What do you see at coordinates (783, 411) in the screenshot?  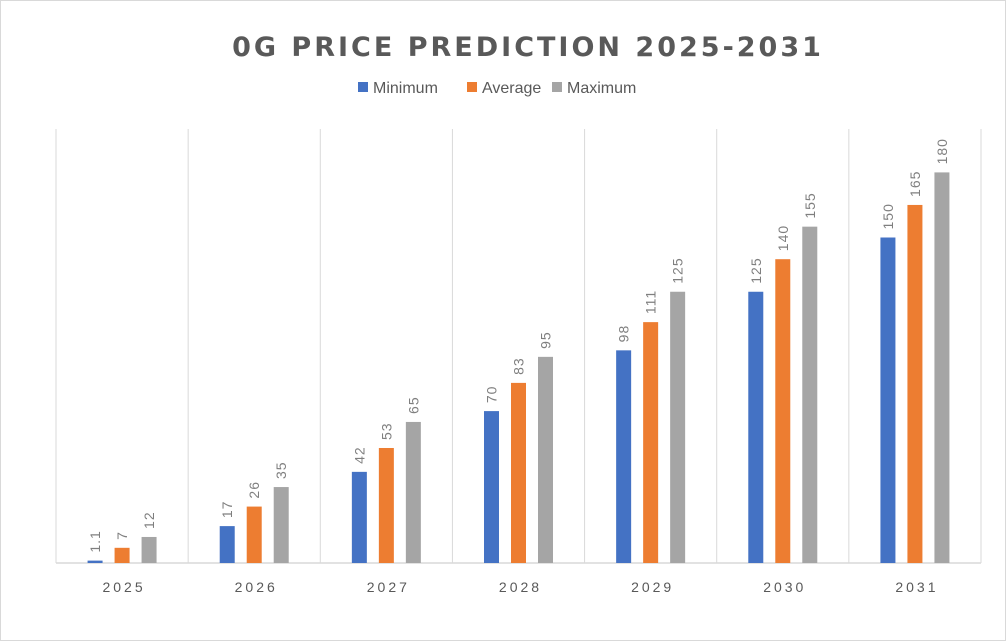 I see `bar-average-2030` at bounding box center [783, 411].